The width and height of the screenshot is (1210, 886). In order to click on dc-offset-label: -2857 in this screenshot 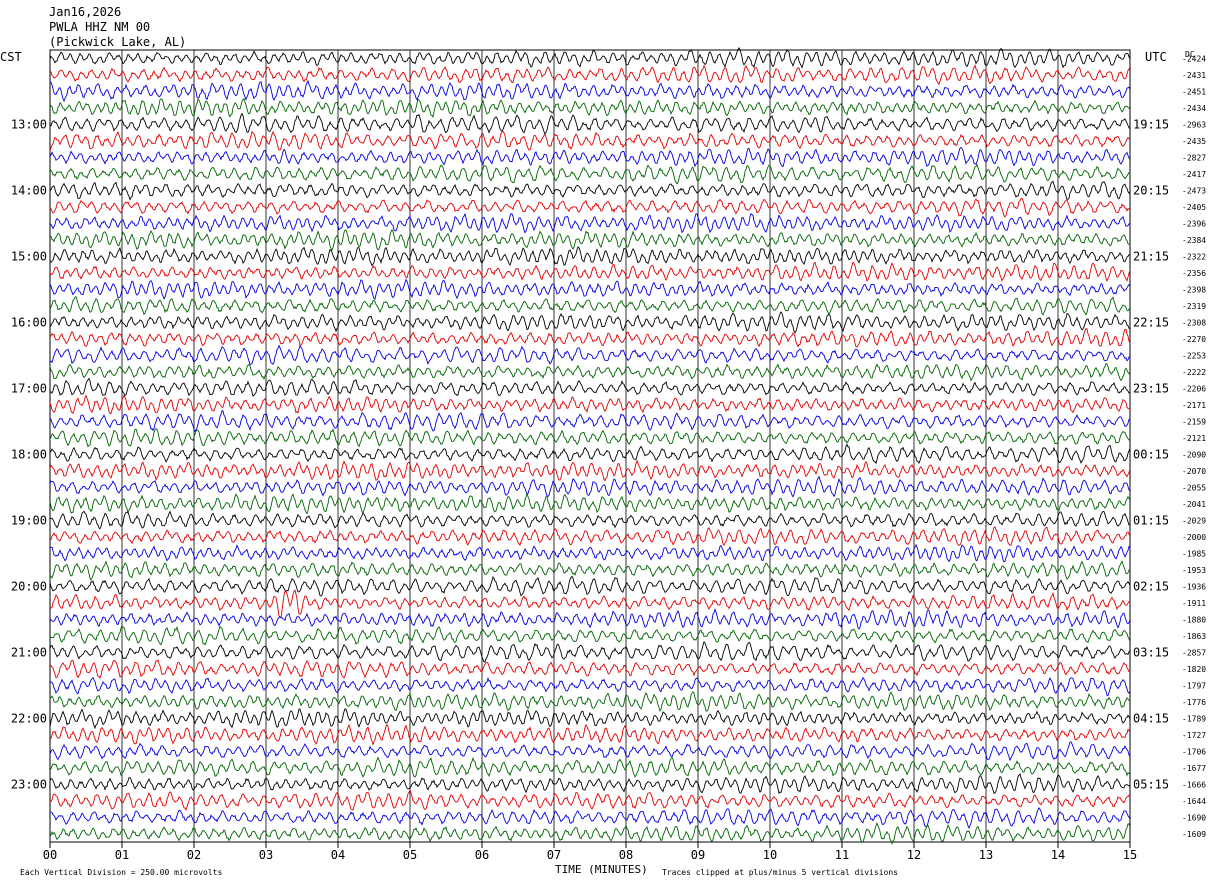, I will do `click(1194, 652)`.